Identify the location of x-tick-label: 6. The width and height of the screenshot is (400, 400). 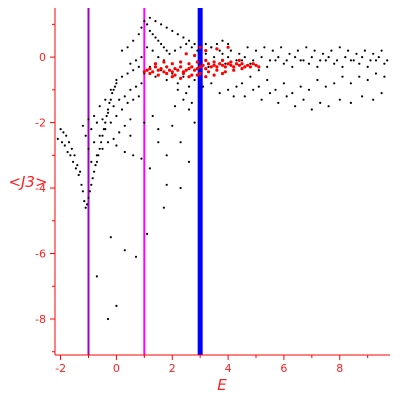
(283, 368).